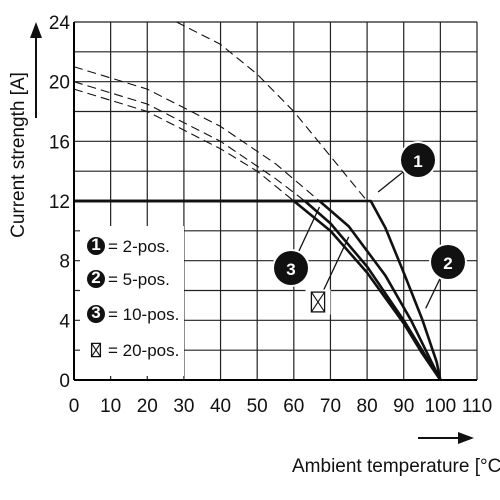  What do you see at coordinates (64, 262) in the screenshot?
I see `y-tick-label: 8` at bounding box center [64, 262].